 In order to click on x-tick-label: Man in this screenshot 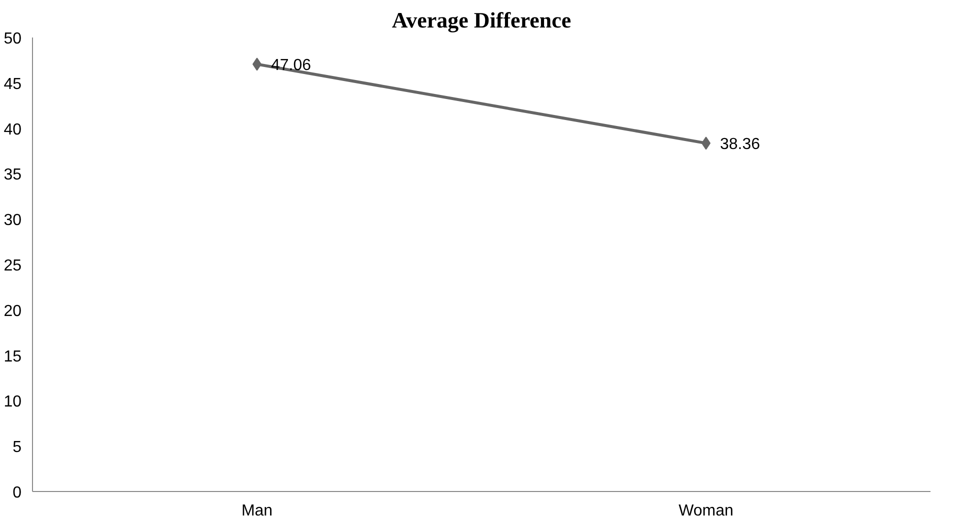, I will do `click(257, 511)`.